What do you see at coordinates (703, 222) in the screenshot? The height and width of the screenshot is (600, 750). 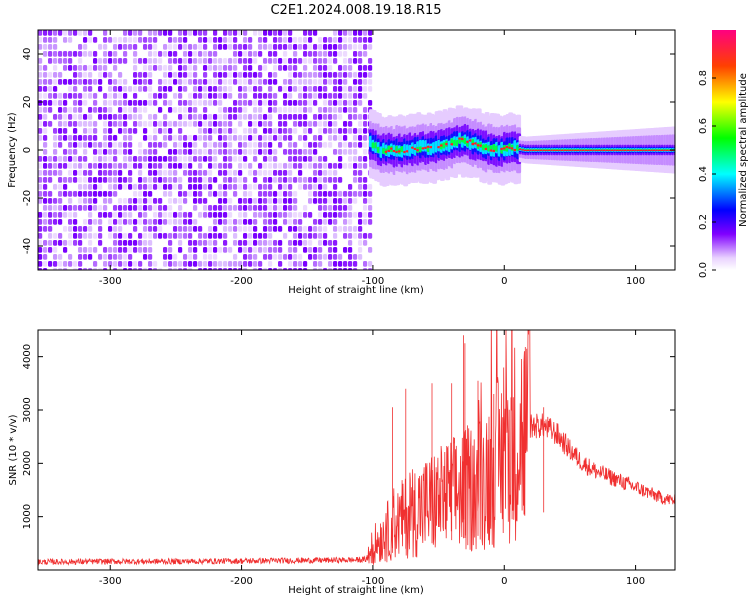 I see `colorbar-tick-label: 0.2` at bounding box center [703, 222].